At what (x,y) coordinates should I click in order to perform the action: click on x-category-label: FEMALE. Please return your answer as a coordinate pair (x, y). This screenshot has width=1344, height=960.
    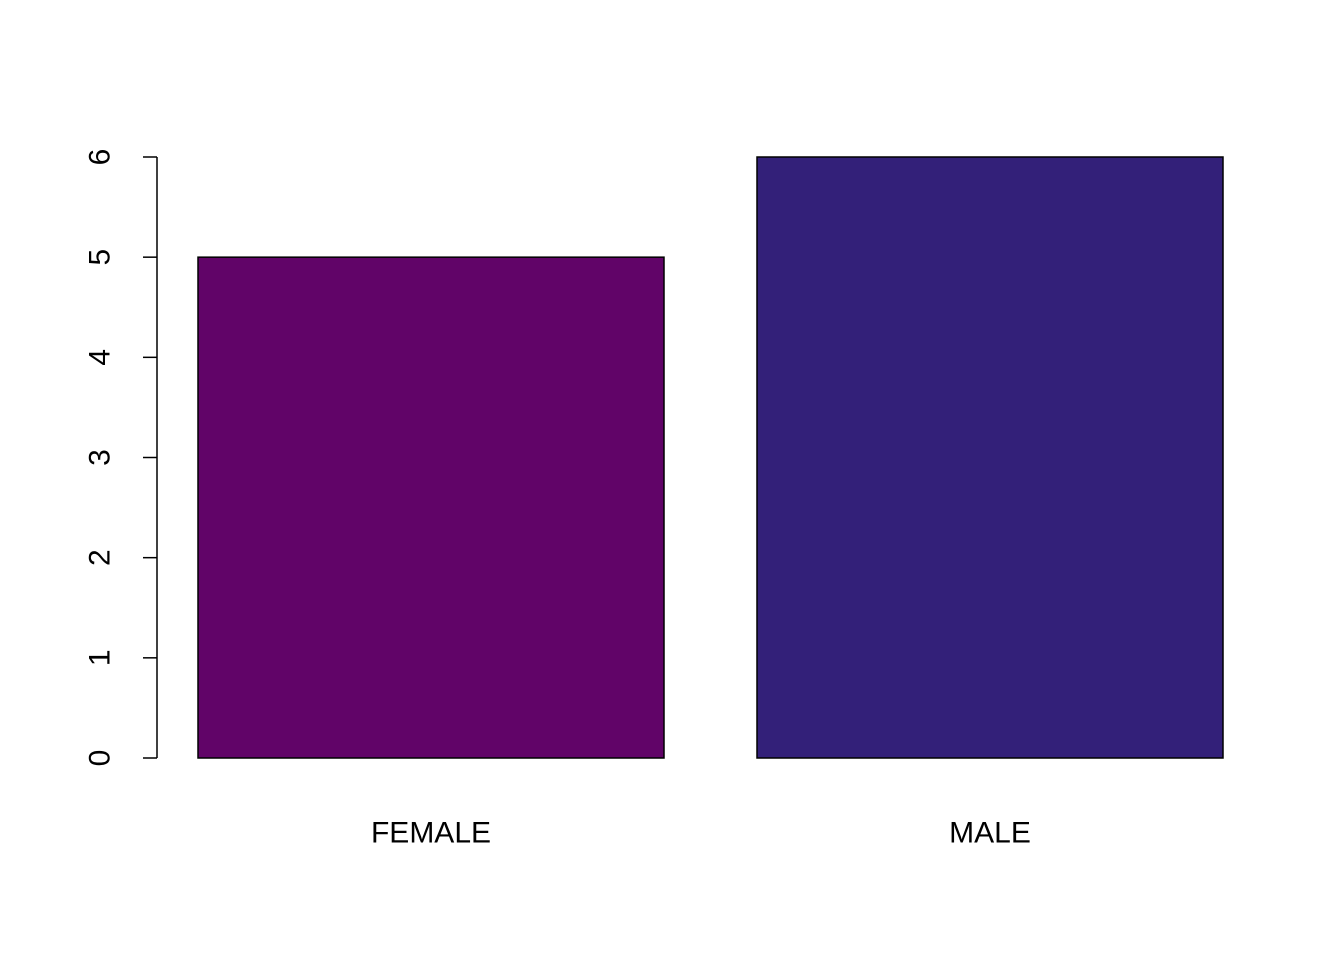
    Looking at the image, I should click on (431, 833).